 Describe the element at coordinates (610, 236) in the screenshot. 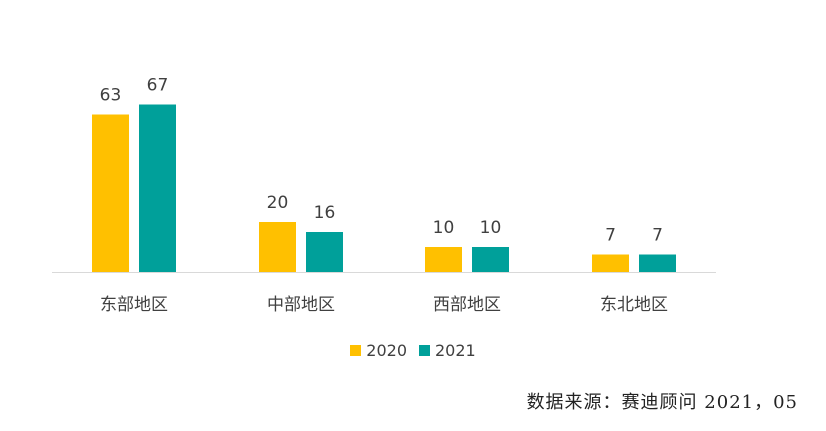

I see `data-label-2020-3: 7` at that location.